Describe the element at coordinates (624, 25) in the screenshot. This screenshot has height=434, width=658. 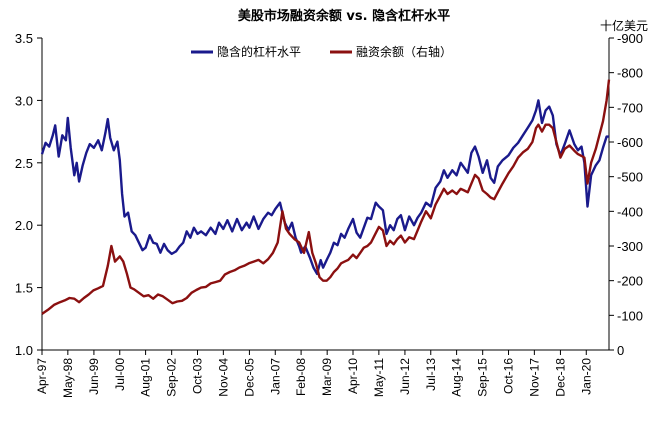
I see `right-axis-unit: 十亿美元` at that location.